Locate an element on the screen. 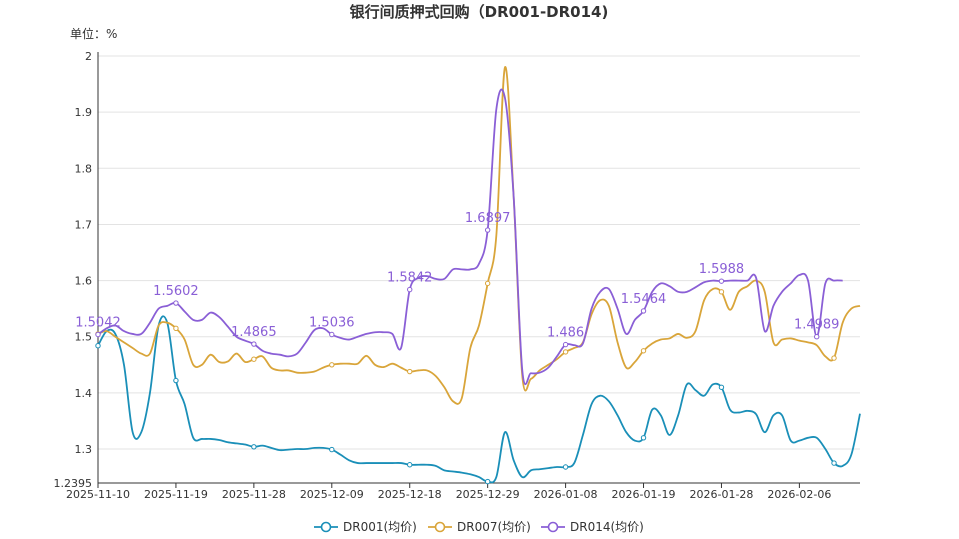 The width and height of the screenshot is (959, 539). x-tick-label: 2026-02-06 is located at coordinates (799, 494).